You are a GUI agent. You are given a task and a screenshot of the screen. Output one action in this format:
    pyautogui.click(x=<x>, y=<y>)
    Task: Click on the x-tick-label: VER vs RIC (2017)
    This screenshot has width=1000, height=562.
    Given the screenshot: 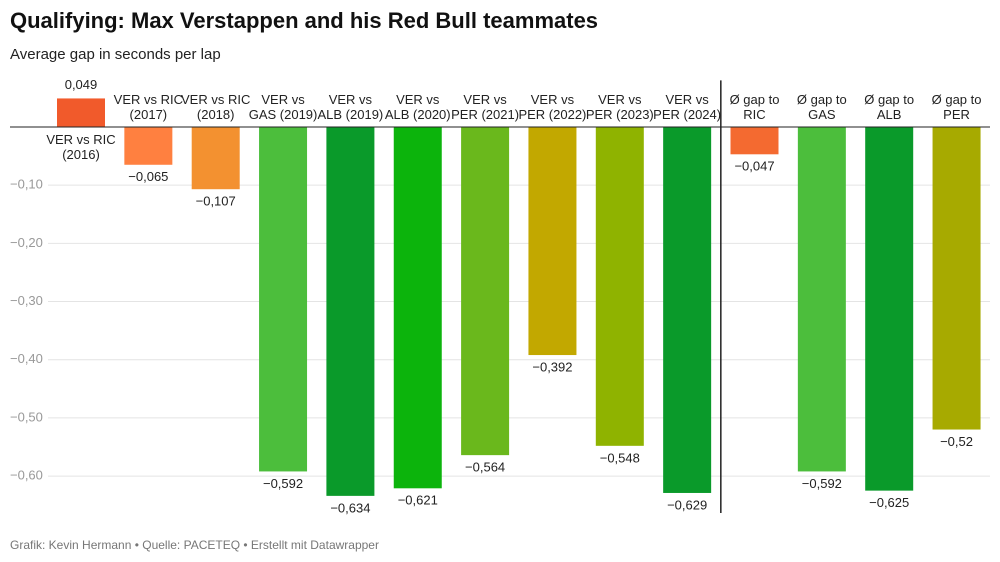 What is the action you would take?
    pyautogui.click(x=148, y=106)
    